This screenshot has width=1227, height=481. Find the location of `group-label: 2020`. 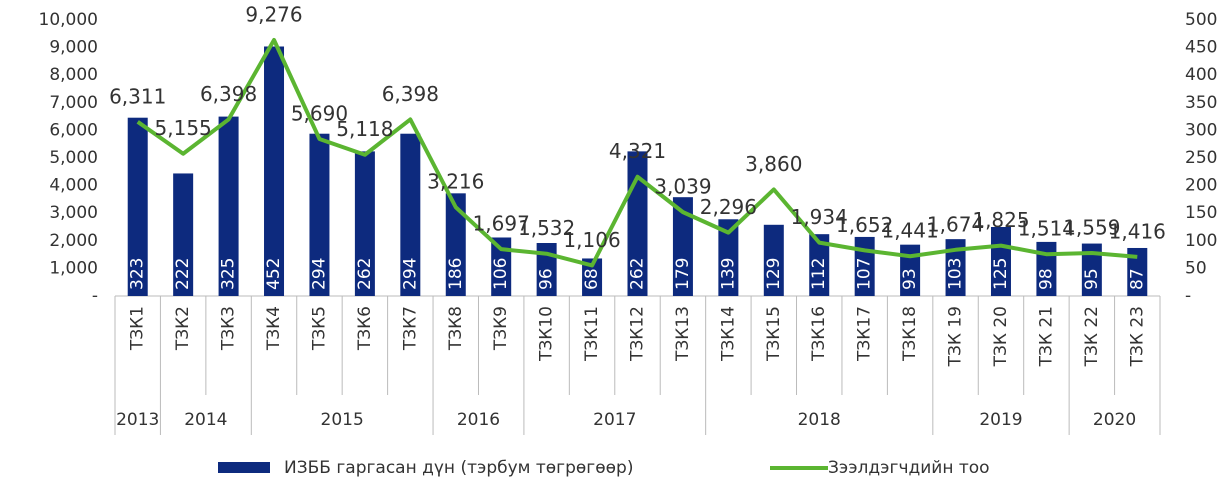

group-label: 2020 is located at coordinates (1114, 420).